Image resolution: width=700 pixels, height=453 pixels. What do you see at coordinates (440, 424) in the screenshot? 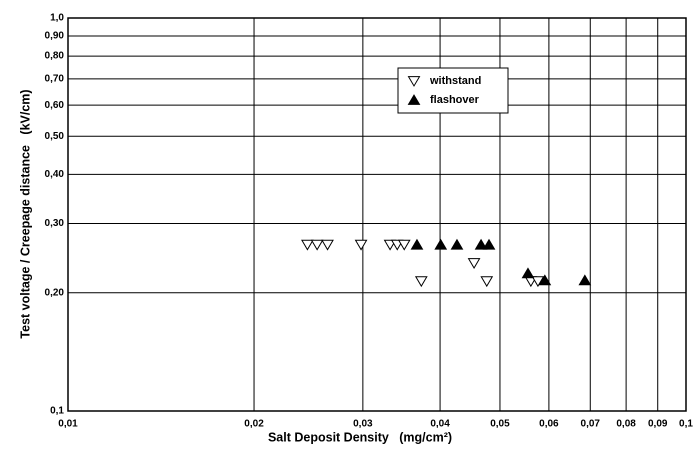
I see `x-tick-label: 0,04` at bounding box center [440, 424].